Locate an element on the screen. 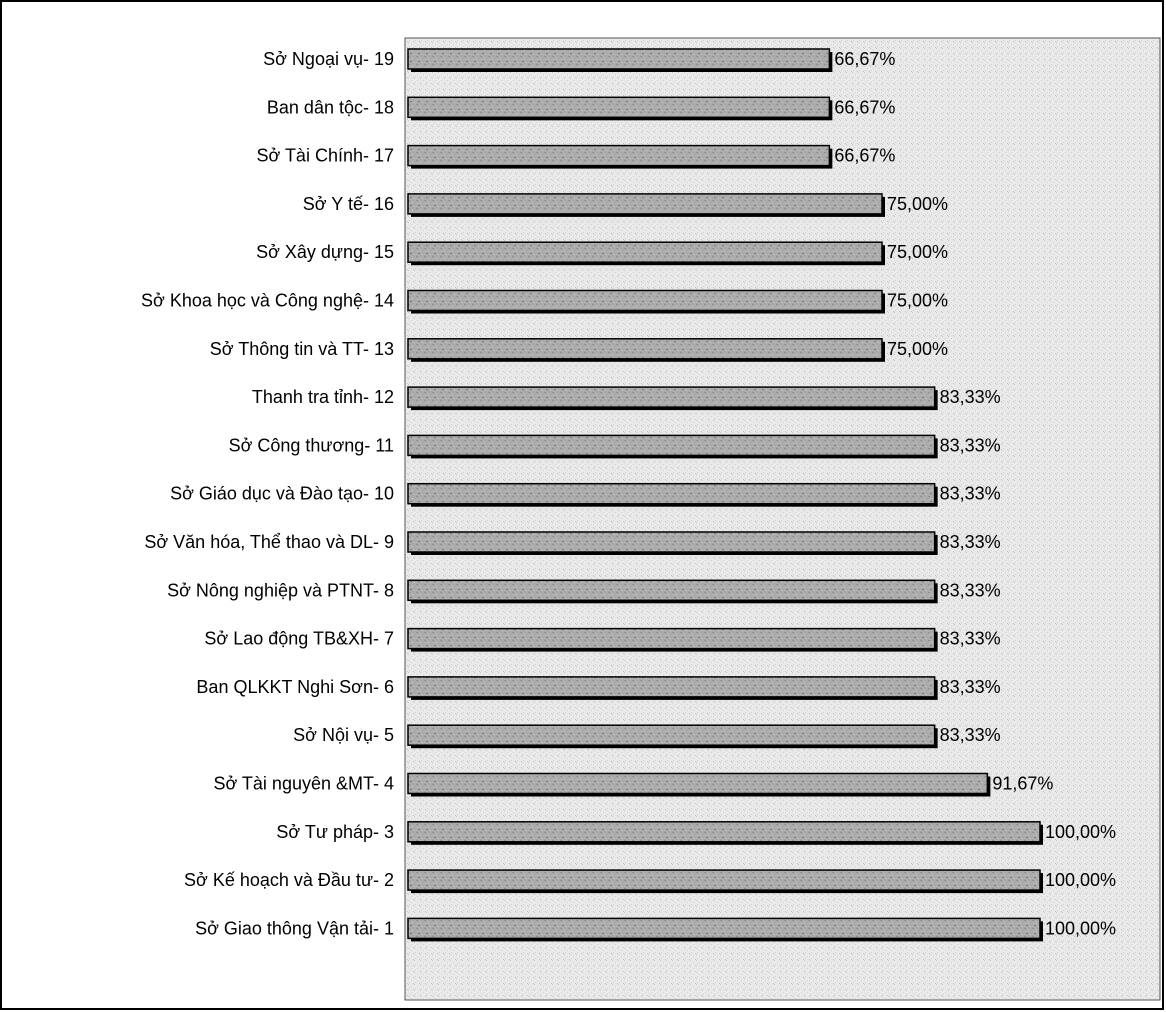 The height and width of the screenshot is (1012, 1166). category-label: Sở Giáo dục và Đào tạo- 10 is located at coordinates (282, 494).